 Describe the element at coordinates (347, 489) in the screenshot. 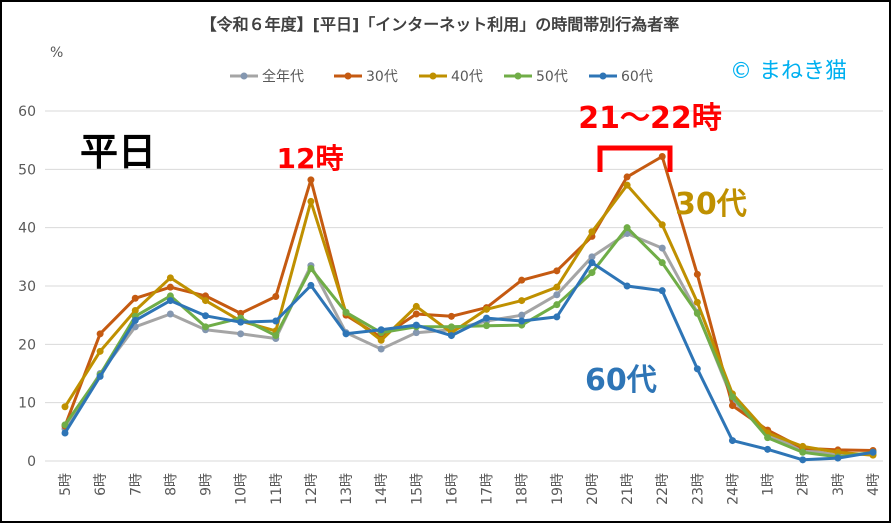

I see `x-tick-label: 13時` at that location.